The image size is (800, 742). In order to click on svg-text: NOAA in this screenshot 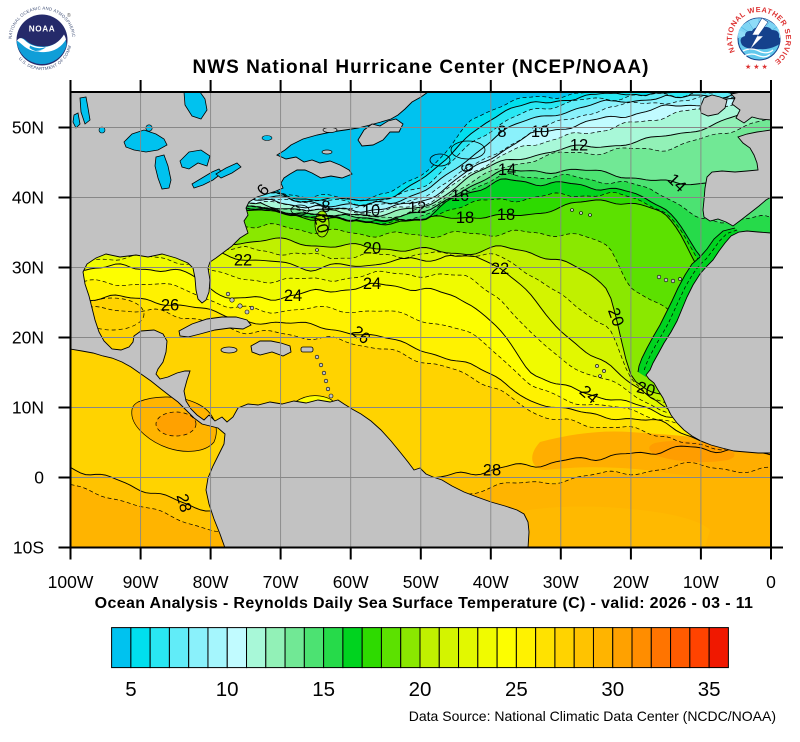, I will do `click(42, 29)`.